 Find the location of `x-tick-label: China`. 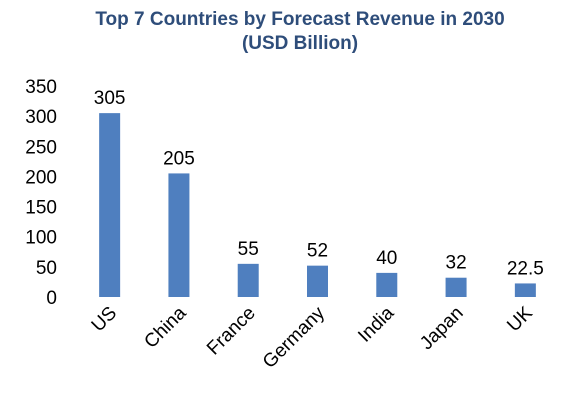

x-tick-label: China is located at coordinates (166, 327).